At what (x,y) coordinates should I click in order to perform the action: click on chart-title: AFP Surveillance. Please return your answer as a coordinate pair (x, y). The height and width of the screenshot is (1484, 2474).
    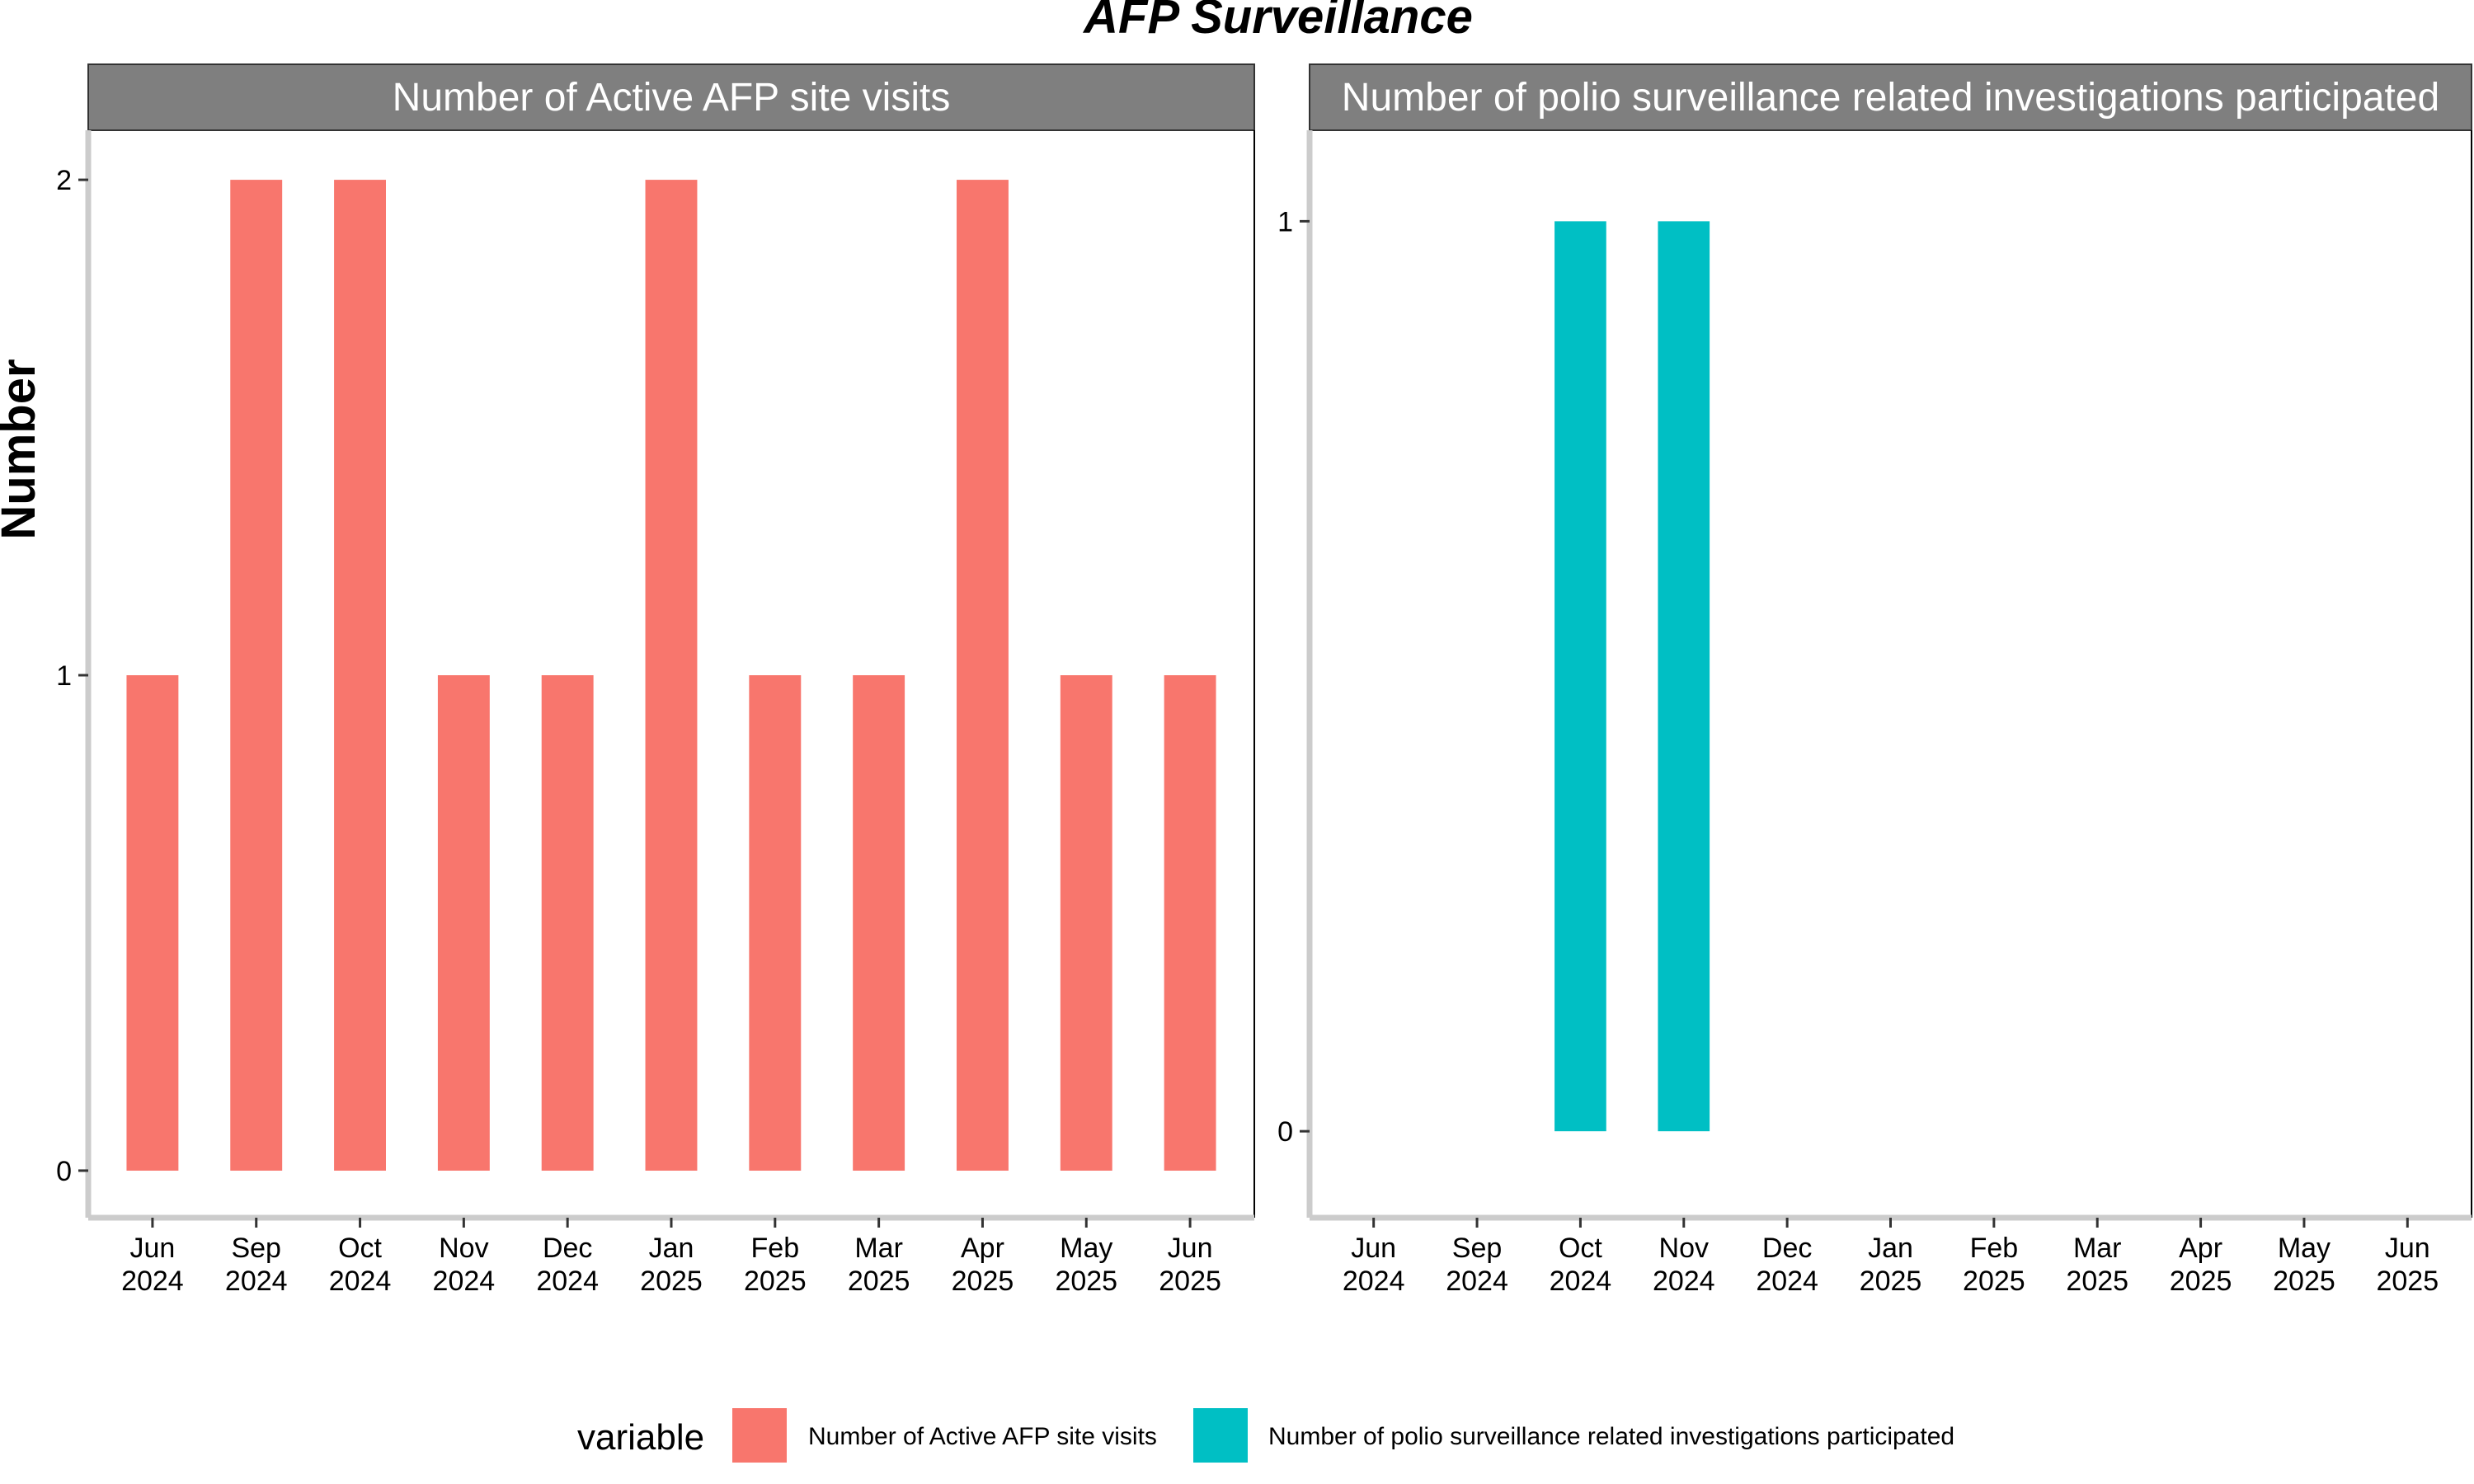
    Looking at the image, I should click on (1277, 22).